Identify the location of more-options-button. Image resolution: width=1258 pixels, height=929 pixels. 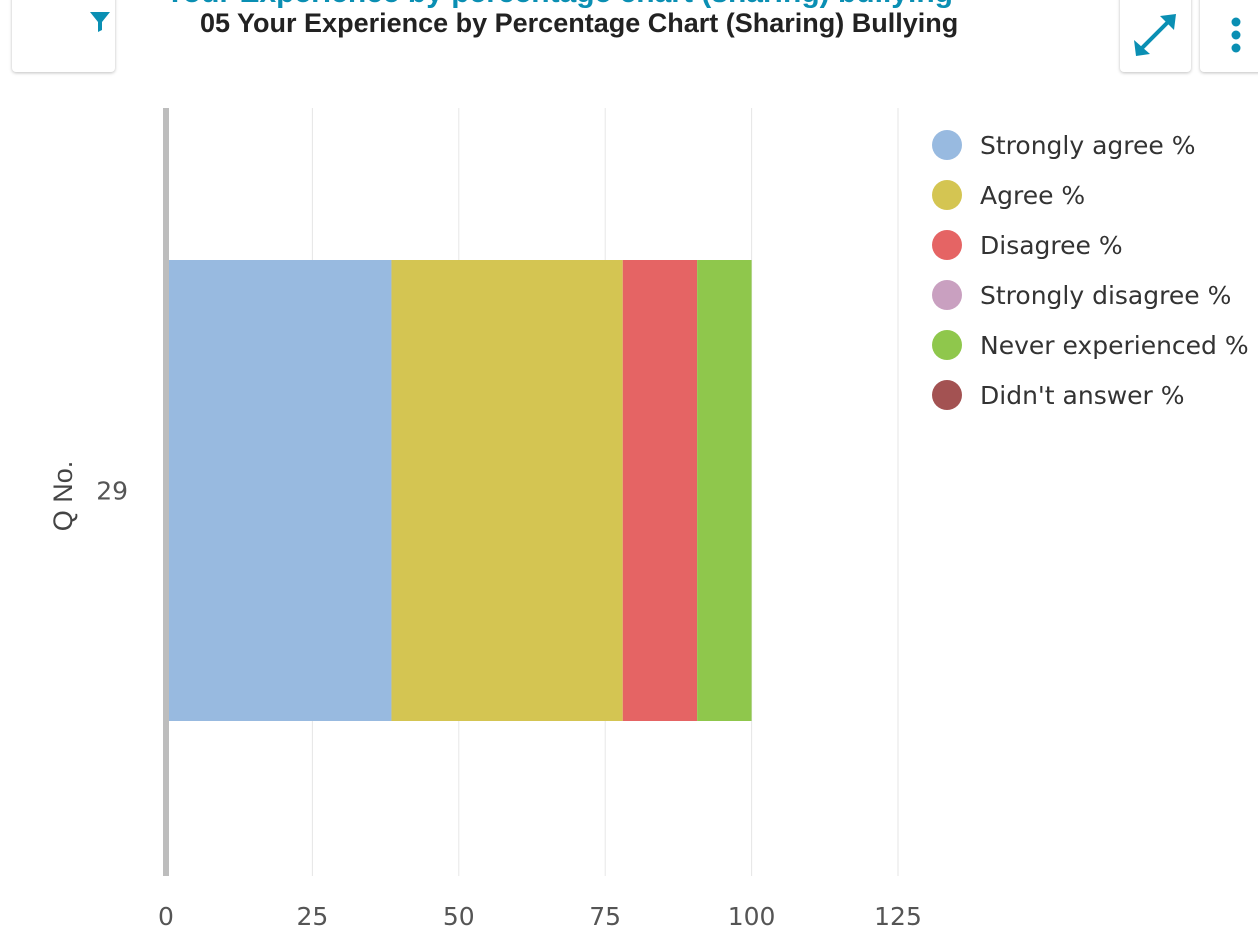
(1229, 36).